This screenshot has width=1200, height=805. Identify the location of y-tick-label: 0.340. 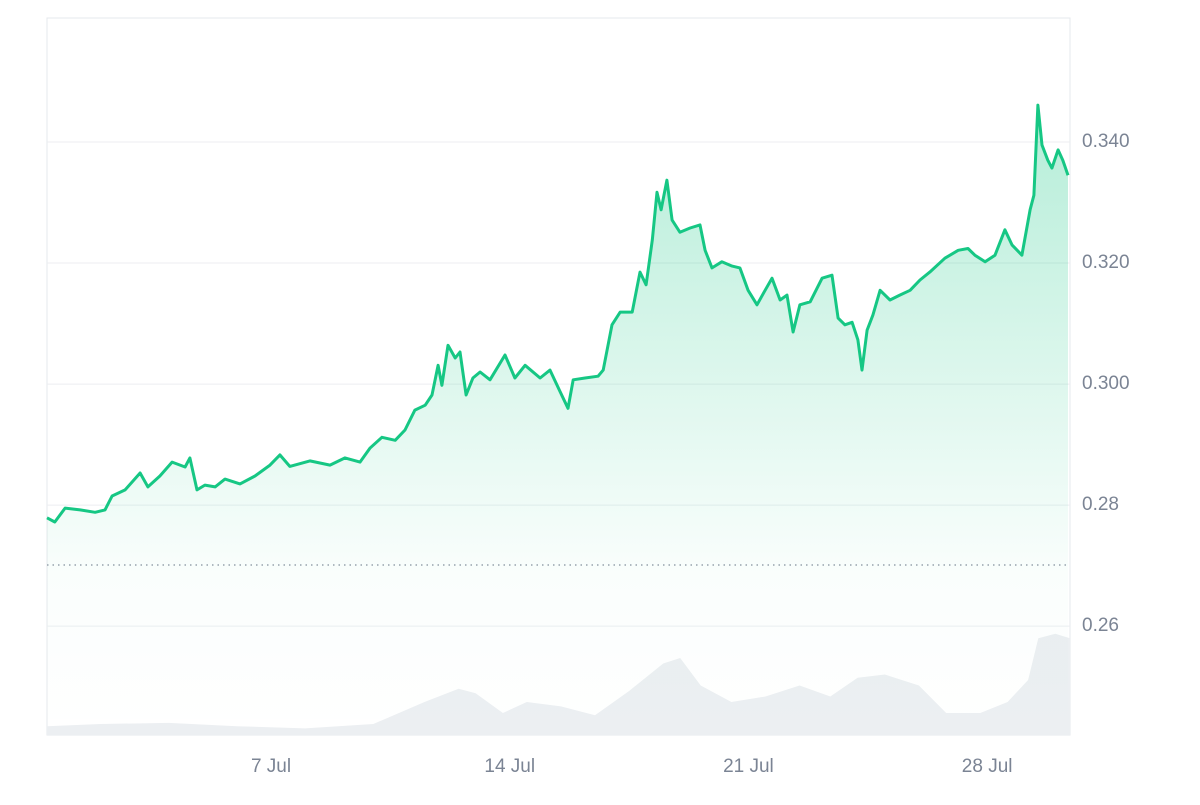
(1106, 141).